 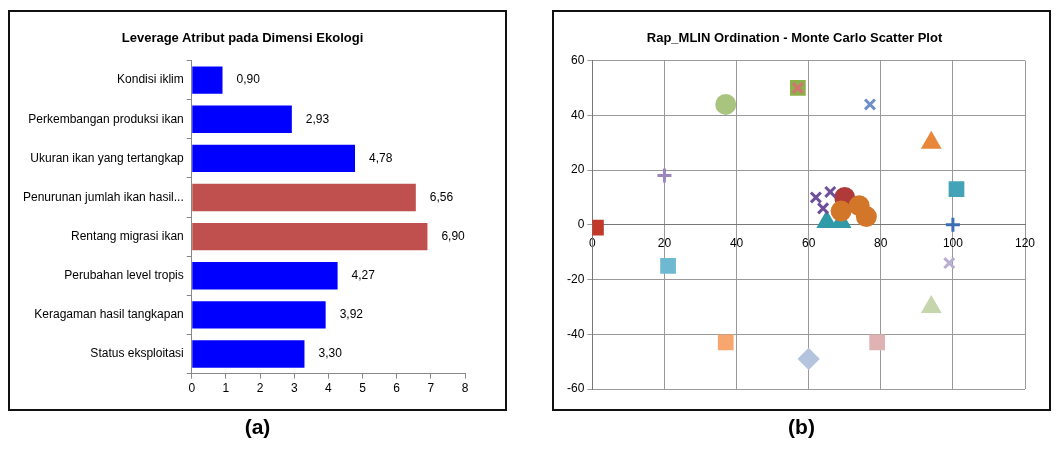 I want to click on y-tick-label: -40, so click(x=576, y=333).